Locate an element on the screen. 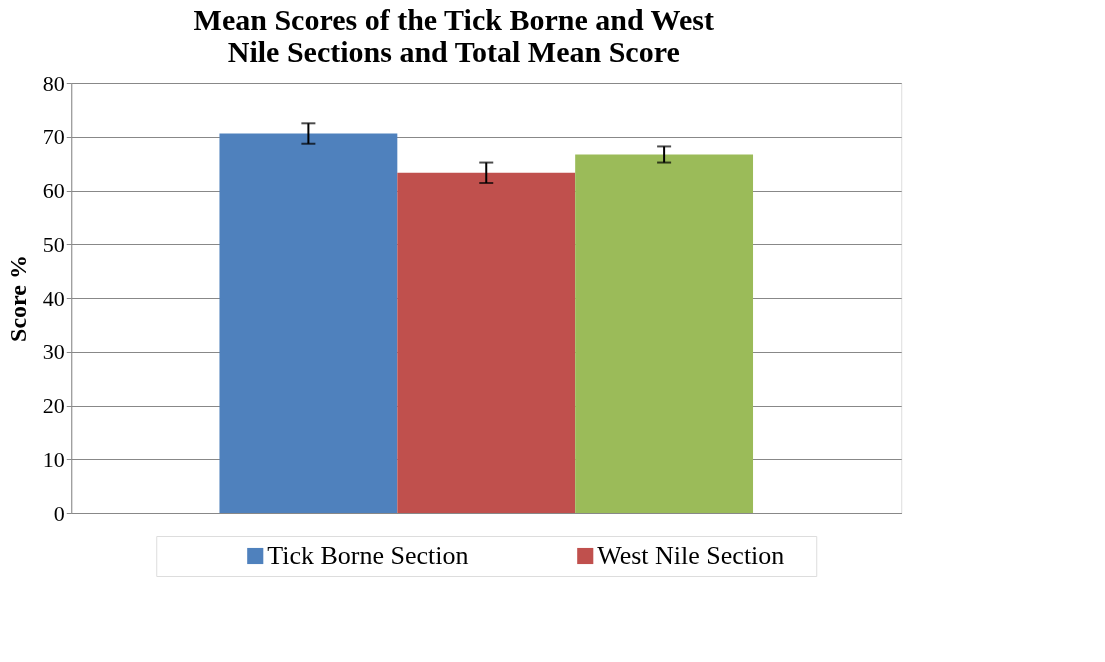 This screenshot has height=662, width=1105. y-tick-label: 20 is located at coordinates (53, 405).